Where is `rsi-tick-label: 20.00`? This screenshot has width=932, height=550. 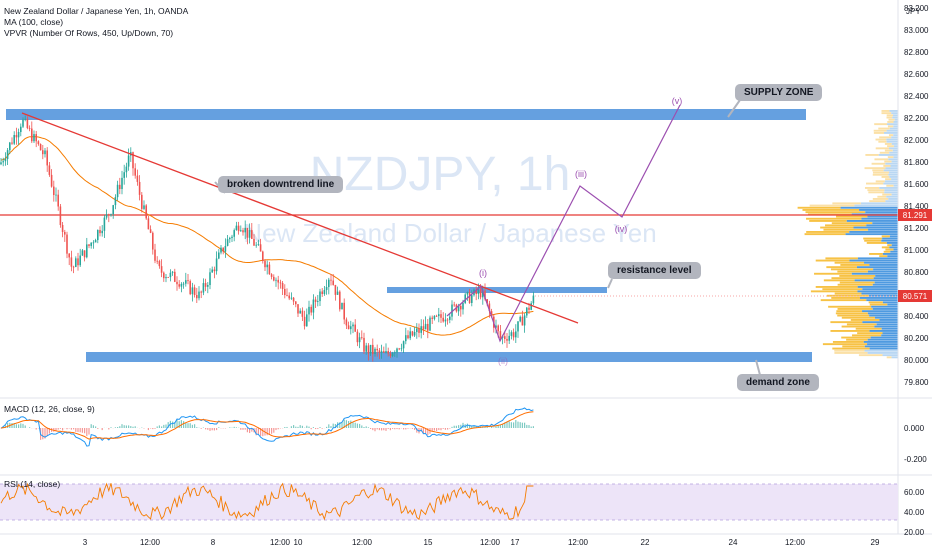
rsi-tick-label: 20.00 is located at coordinates (914, 532).